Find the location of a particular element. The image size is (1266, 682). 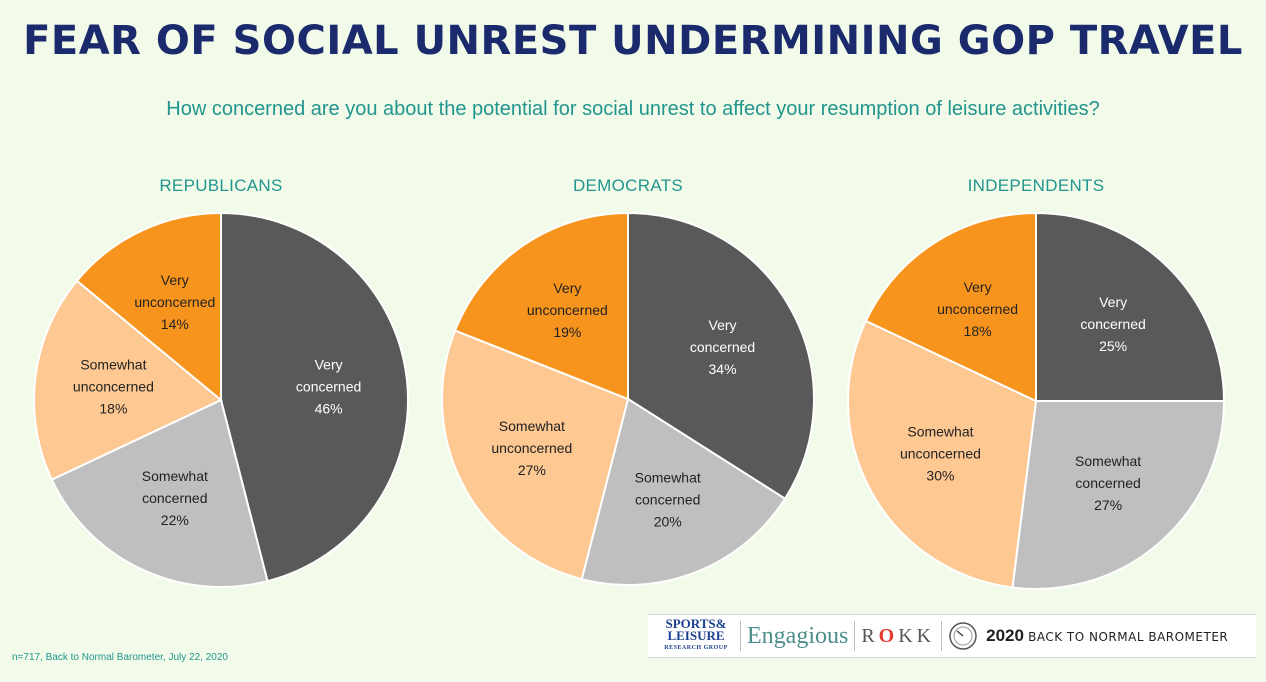

pie-slice-democrats-somewhat-unconcerned is located at coordinates (535, 455).